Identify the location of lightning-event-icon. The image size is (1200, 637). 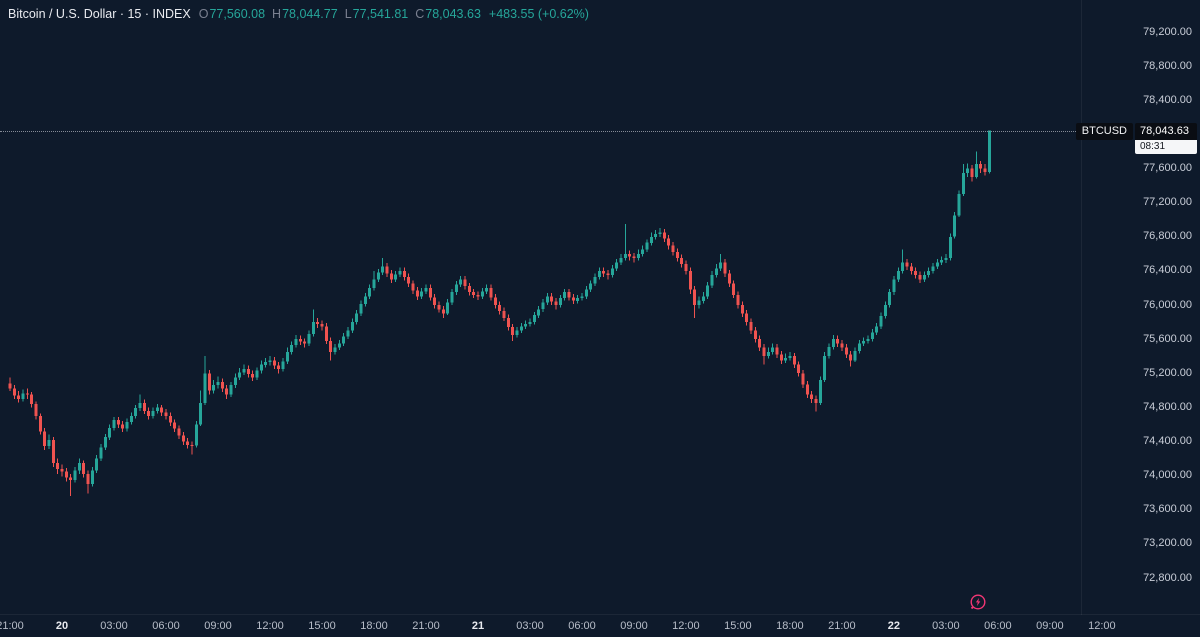
(978, 602).